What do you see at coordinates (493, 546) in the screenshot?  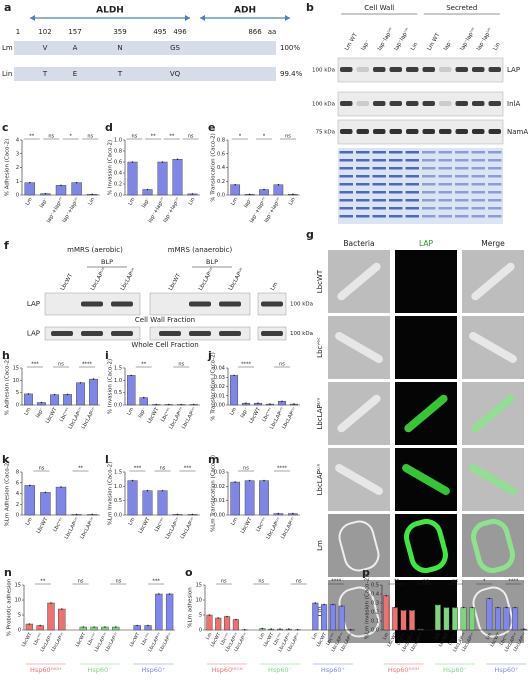 I see `cell` at bounding box center [493, 546].